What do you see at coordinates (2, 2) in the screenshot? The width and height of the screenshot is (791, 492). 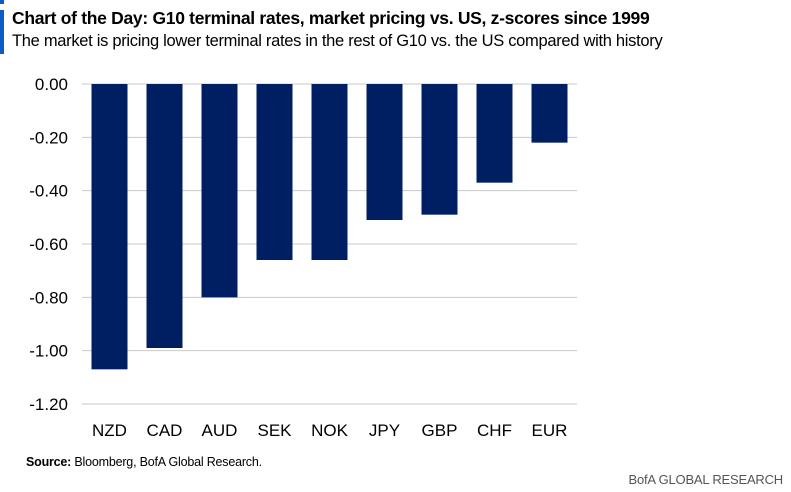 I see `accent-bar-top` at bounding box center [2, 2].